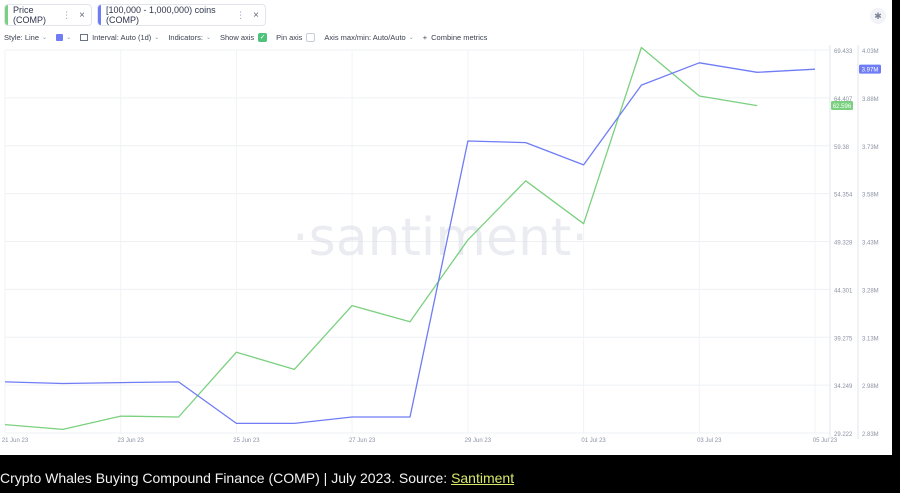 This screenshot has width=900, height=493. Describe the element at coordinates (870, 100) in the screenshot. I see `right-axis-tick-label: 3.88M` at that location.